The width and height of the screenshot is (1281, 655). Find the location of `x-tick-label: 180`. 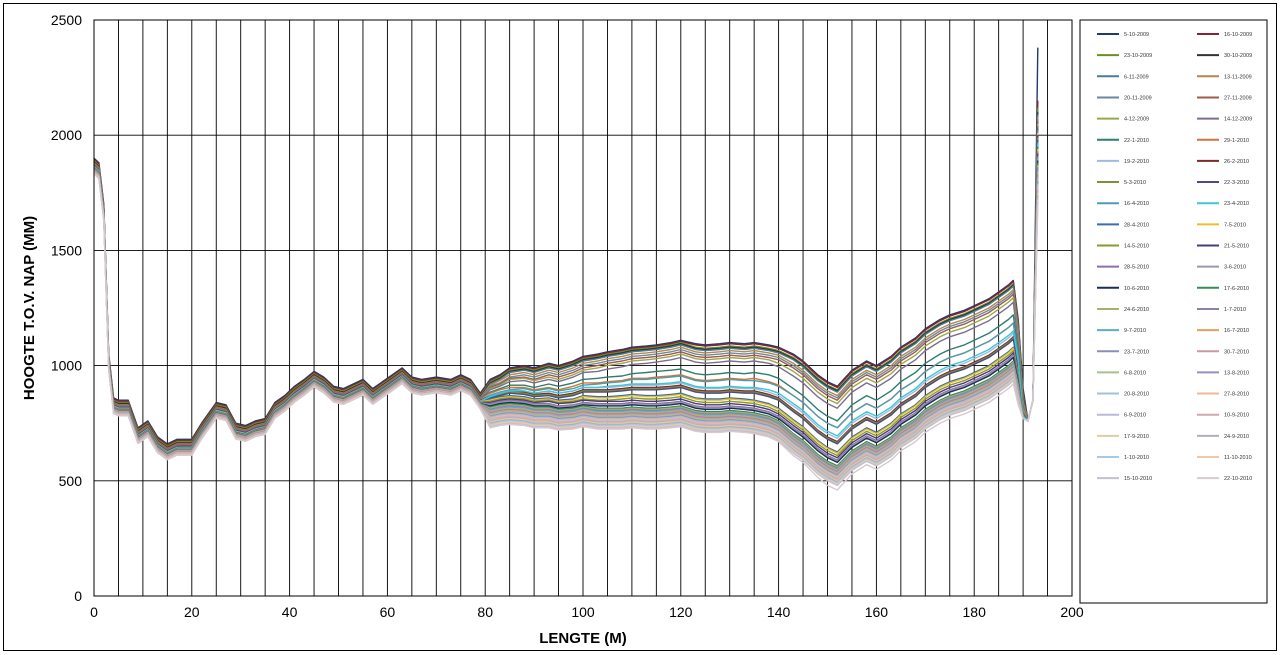

x-tick-label: 180 is located at coordinates (975, 612).